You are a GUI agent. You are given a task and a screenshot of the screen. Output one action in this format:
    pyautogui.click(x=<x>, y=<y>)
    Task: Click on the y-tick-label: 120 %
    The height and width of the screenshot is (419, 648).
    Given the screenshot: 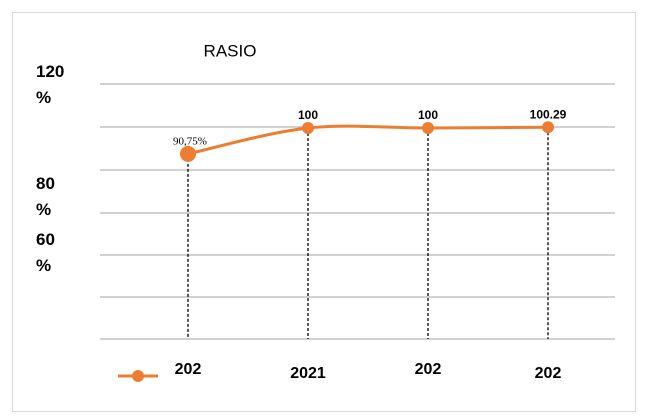 What is the action you would take?
    pyautogui.click(x=50, y=84)
    